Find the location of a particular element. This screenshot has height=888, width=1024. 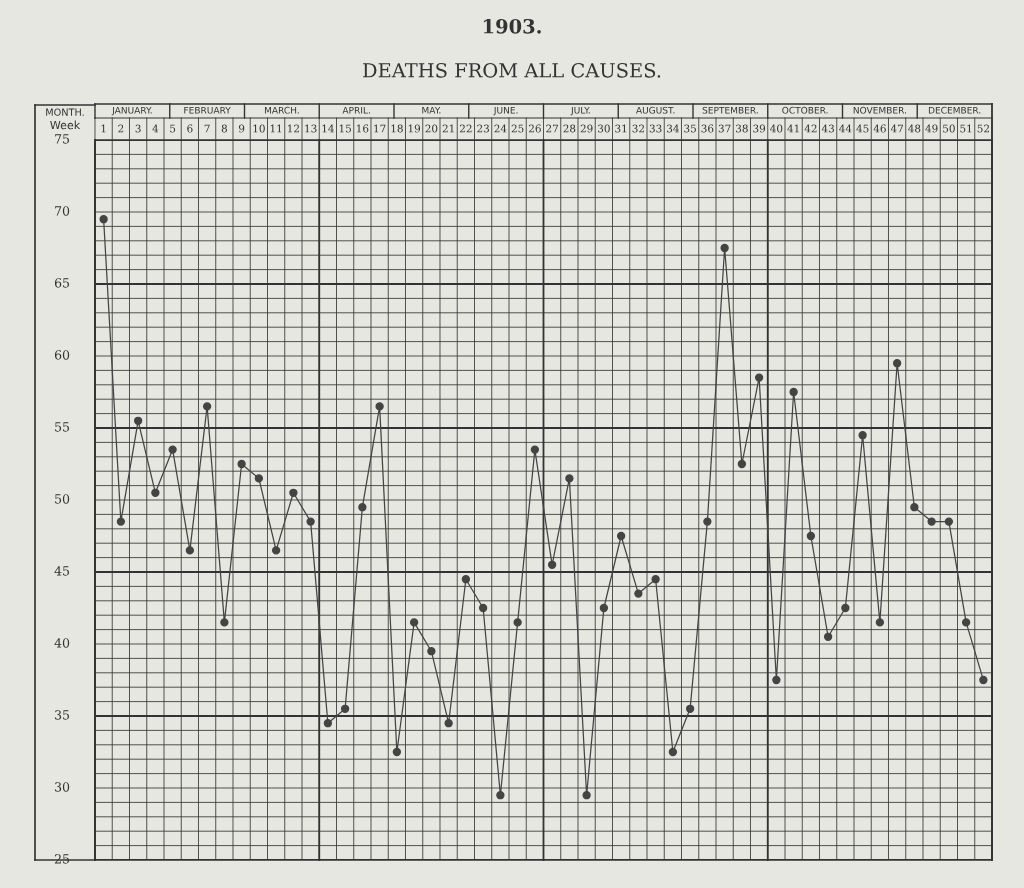

x-tick-label: 23 is located at coordinates (483, 128).